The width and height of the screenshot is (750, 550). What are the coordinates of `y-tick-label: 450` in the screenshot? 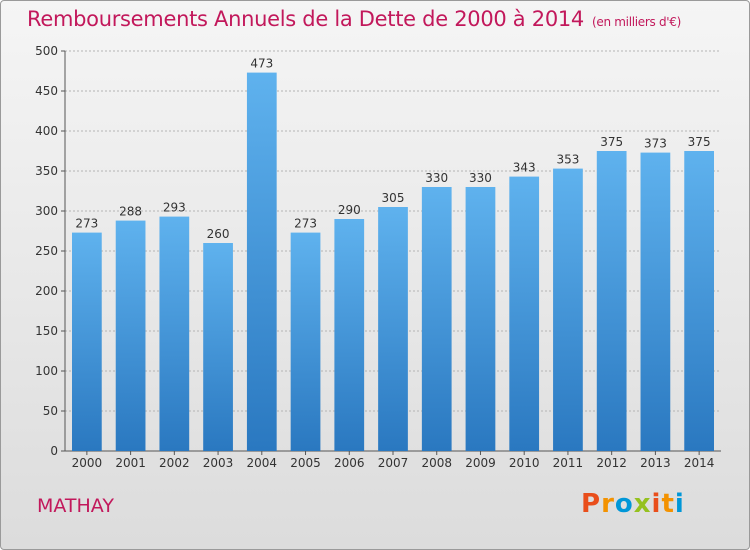 It's located at (46, 91).